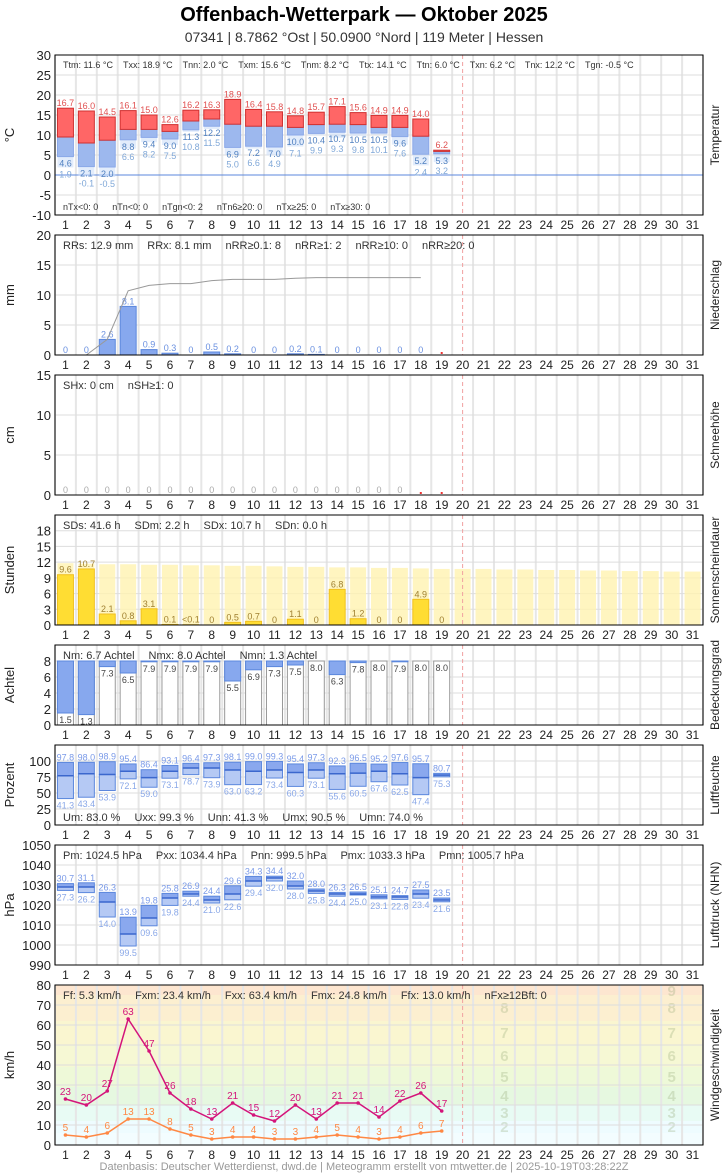 Image resolution: width=728 pixels, height=1175 pixels. Describe the element at coordinates (317, 1155) in the screenshot. I see `x-tick-label: 13` at that location.